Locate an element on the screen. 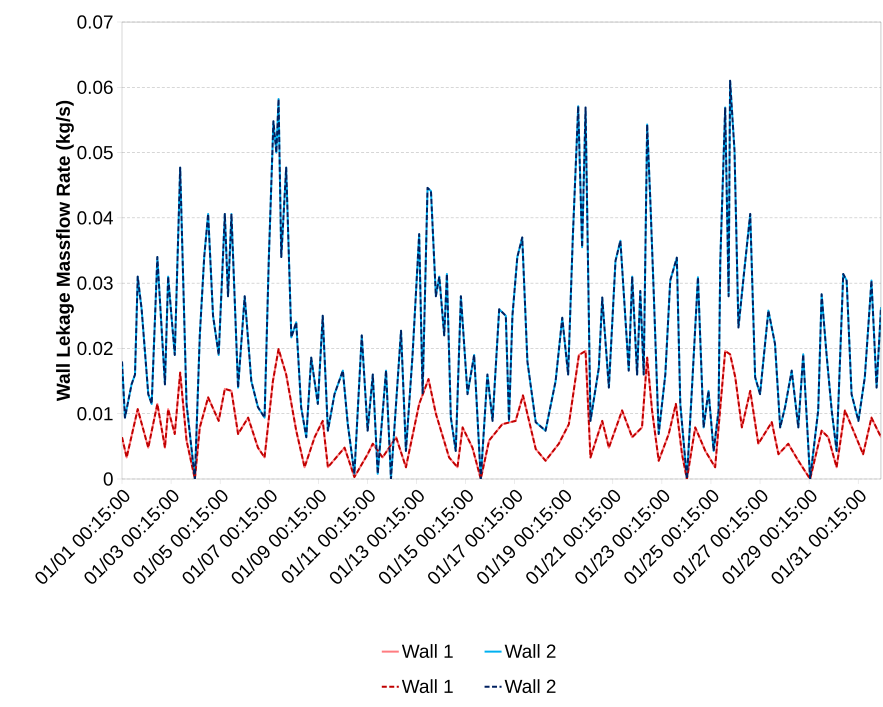 The height and width of the screenshot is (707, 883). y-tick-label: 0.03 is located at coordinates (95, 283).